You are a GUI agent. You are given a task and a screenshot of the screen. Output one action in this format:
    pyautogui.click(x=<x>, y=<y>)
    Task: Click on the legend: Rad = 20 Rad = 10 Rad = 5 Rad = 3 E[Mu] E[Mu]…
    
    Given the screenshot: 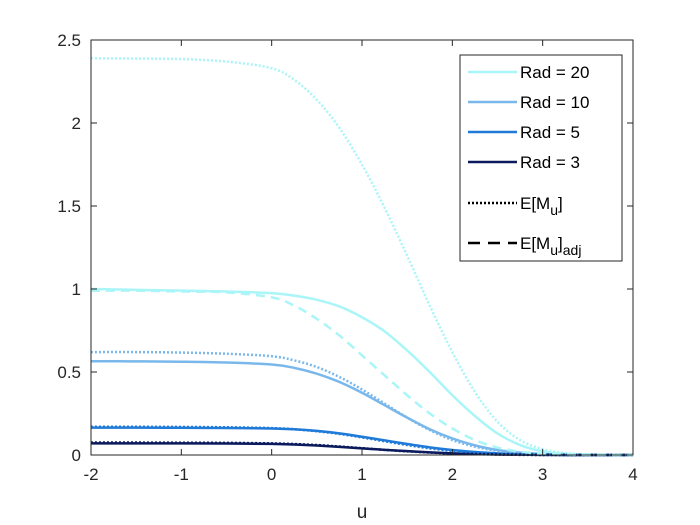 What is the action you would take?
    pyautogui.click(x=541, y=158)
    